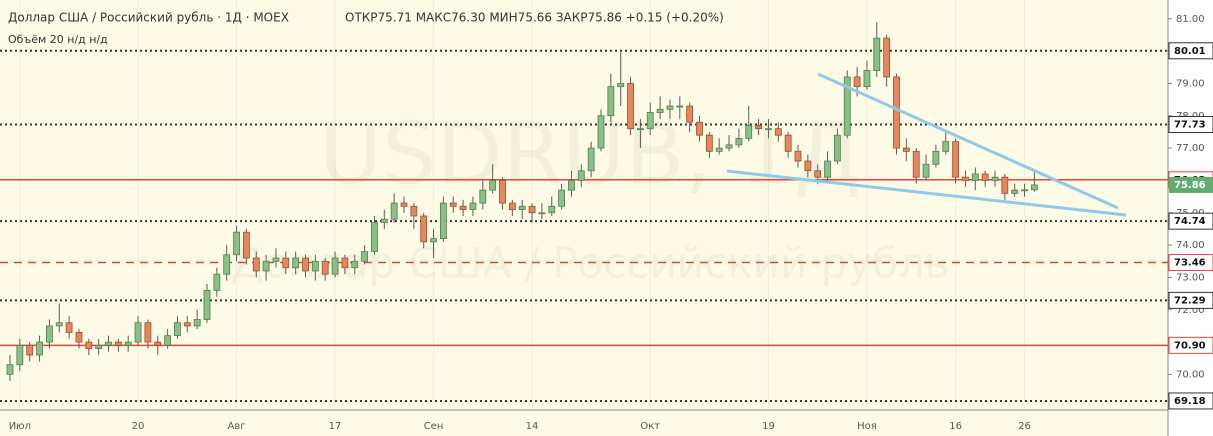 The width and height of the screenshot is (1213, 436). I want to click on x-tick-label: Окт, so click(650, 426).